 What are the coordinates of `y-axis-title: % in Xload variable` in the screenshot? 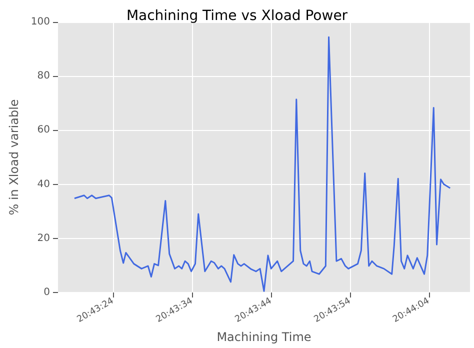 It's located at (14, 157).